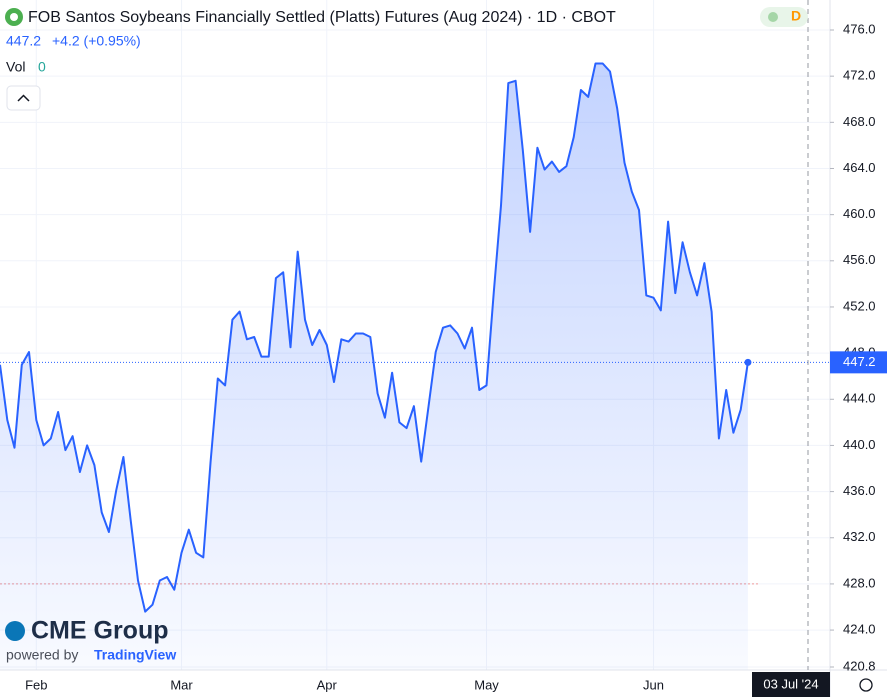  What do you see at coordinates (486, 684) in the screenshot?
I see `x-tick-label: May` at bounding box center [486, 684].